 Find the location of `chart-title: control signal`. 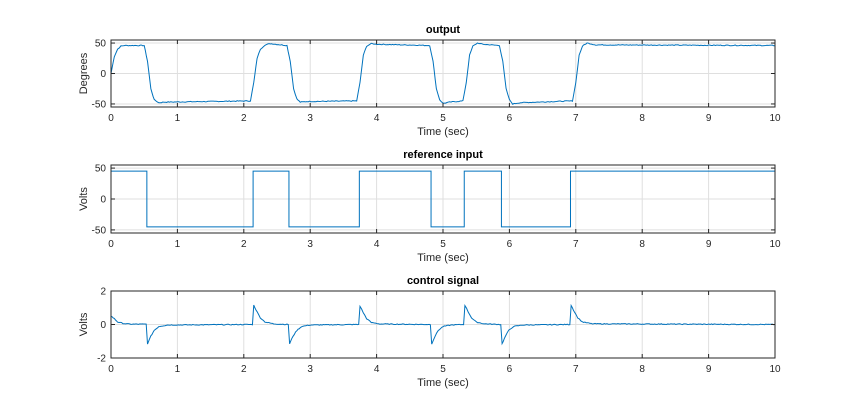

chart-title: control signal is located at coordinates (443, 281).